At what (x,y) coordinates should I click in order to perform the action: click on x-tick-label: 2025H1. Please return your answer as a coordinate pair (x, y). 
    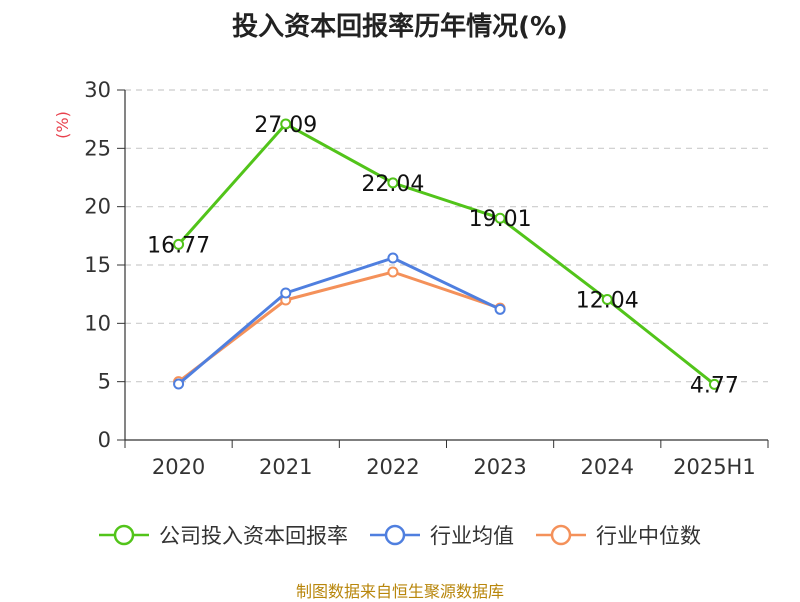
    Looking at the image, I should click on (714, 467).